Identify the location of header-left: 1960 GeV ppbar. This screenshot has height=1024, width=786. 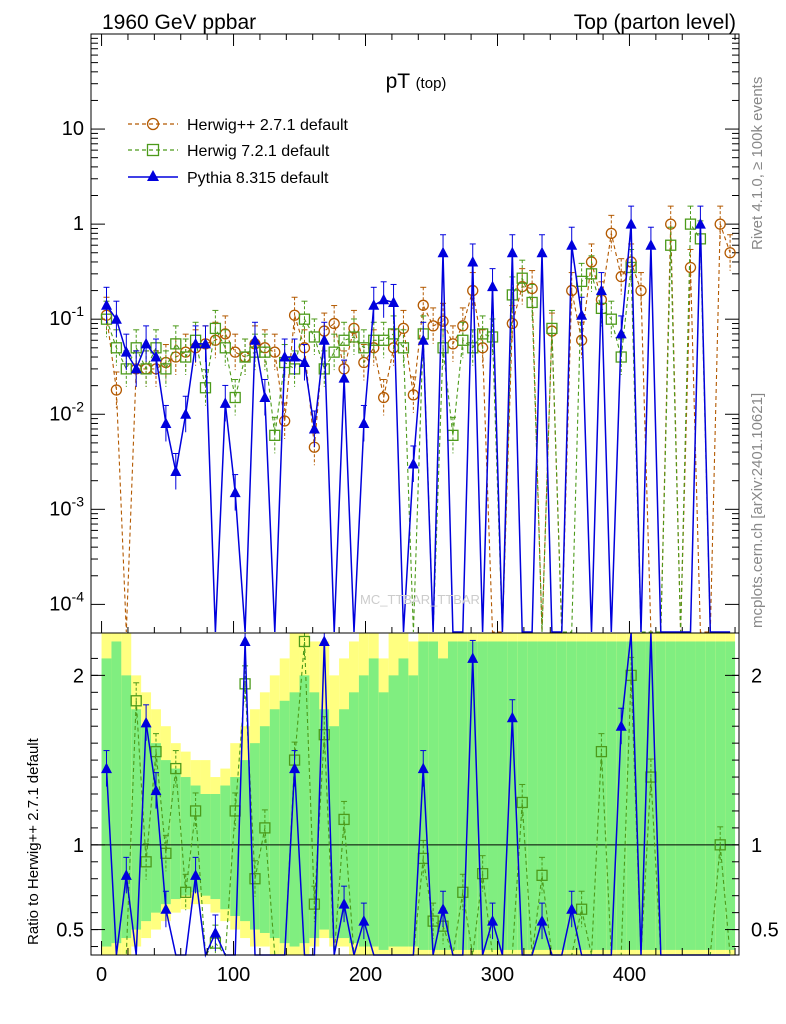
(179, 22).